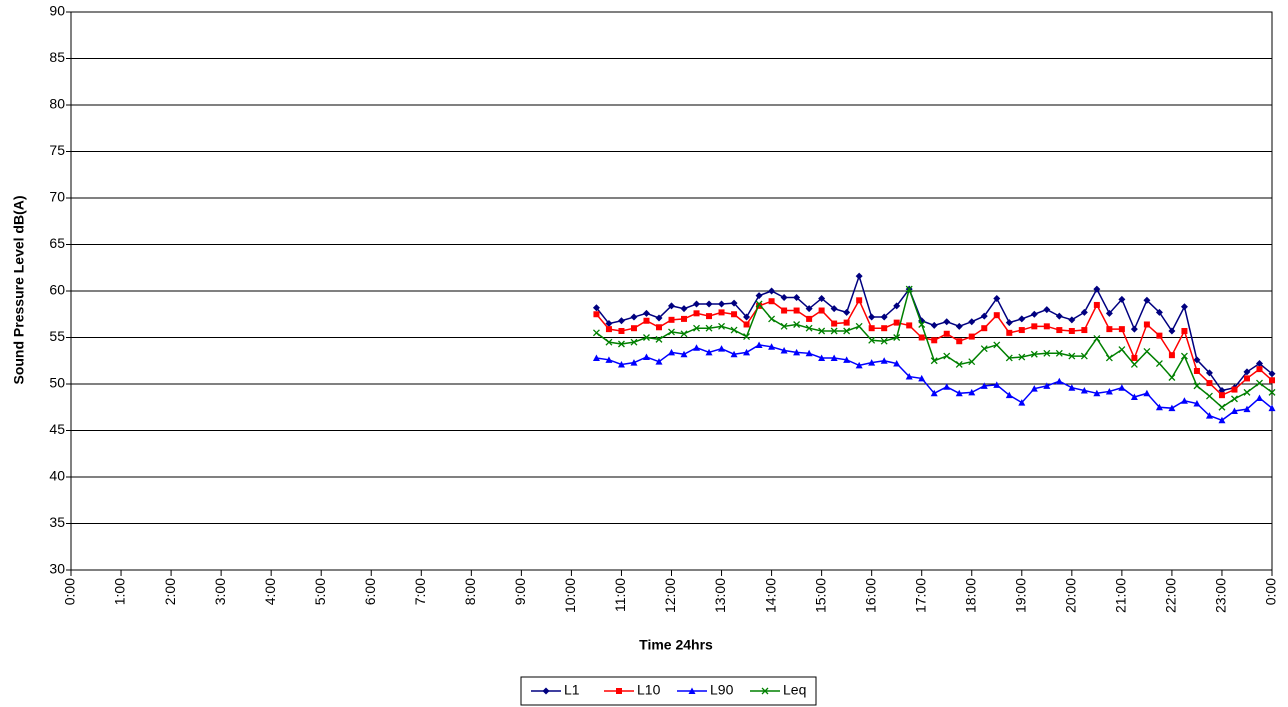 Image resolution: width=1288 pixels, height=707 pixels. I want to click on x-tick-label: 6:00, so click(370, 591).